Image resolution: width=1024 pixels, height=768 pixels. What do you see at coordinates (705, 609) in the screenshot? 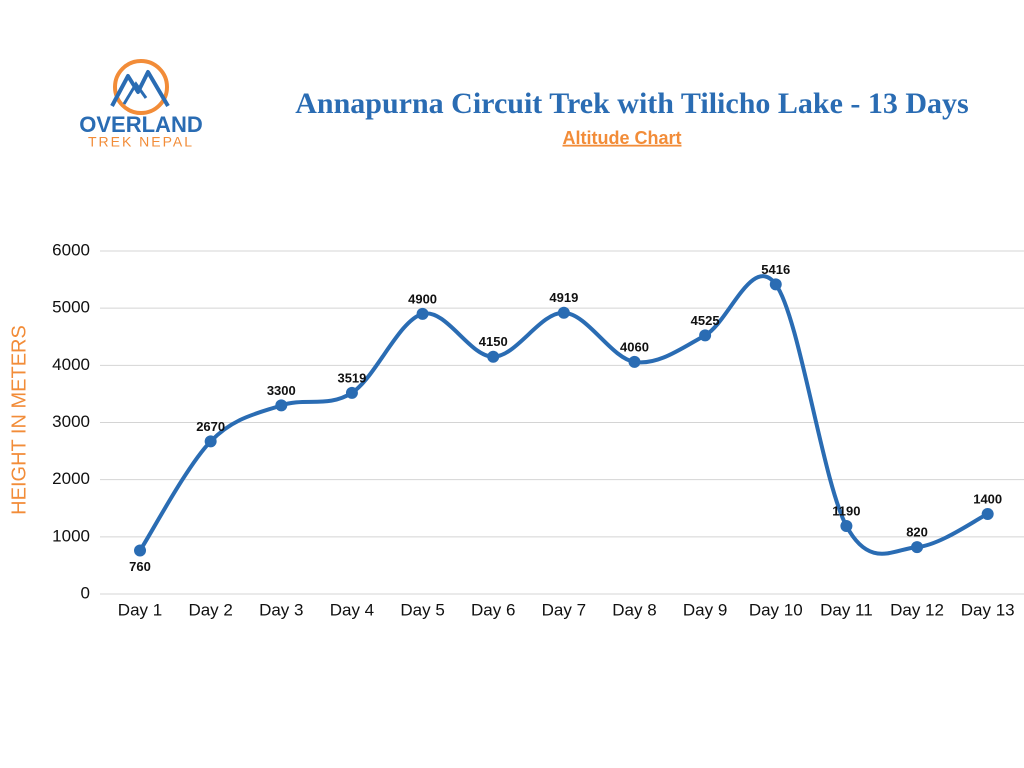
I see `x-tick-label: Day 9` at bounding box center [705, 609].